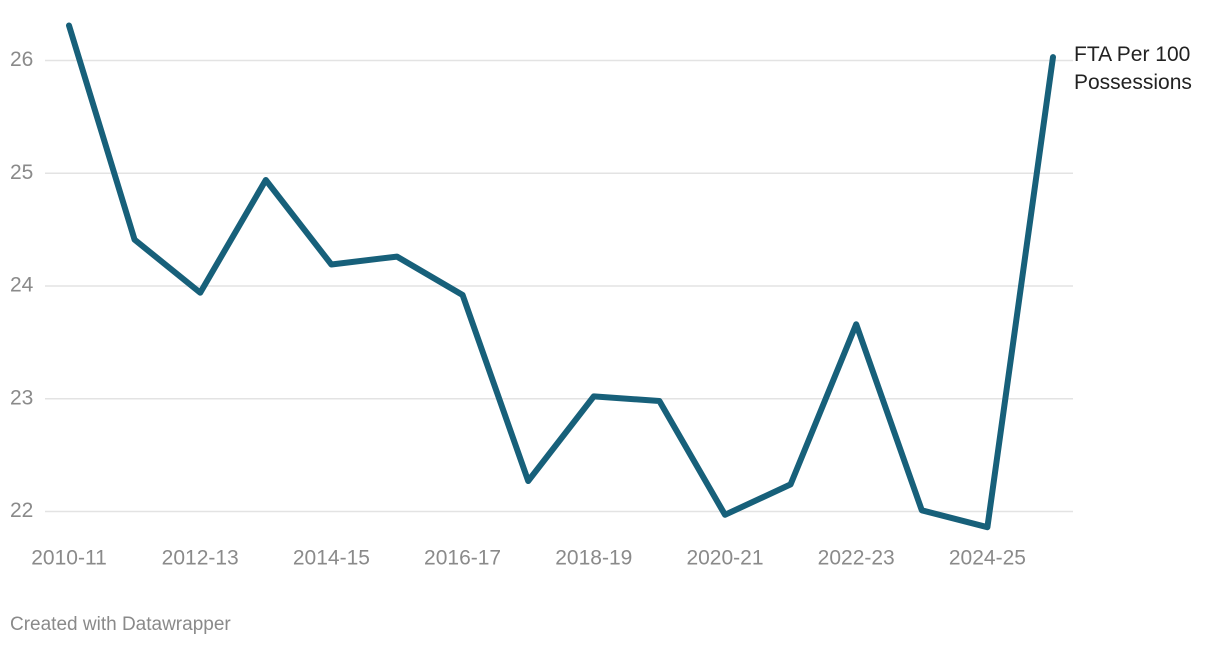 Image resolution: width=1220 pixels, height=652 pixels. I want to click on x-tick-label: 2018-19, so click(593, 558).